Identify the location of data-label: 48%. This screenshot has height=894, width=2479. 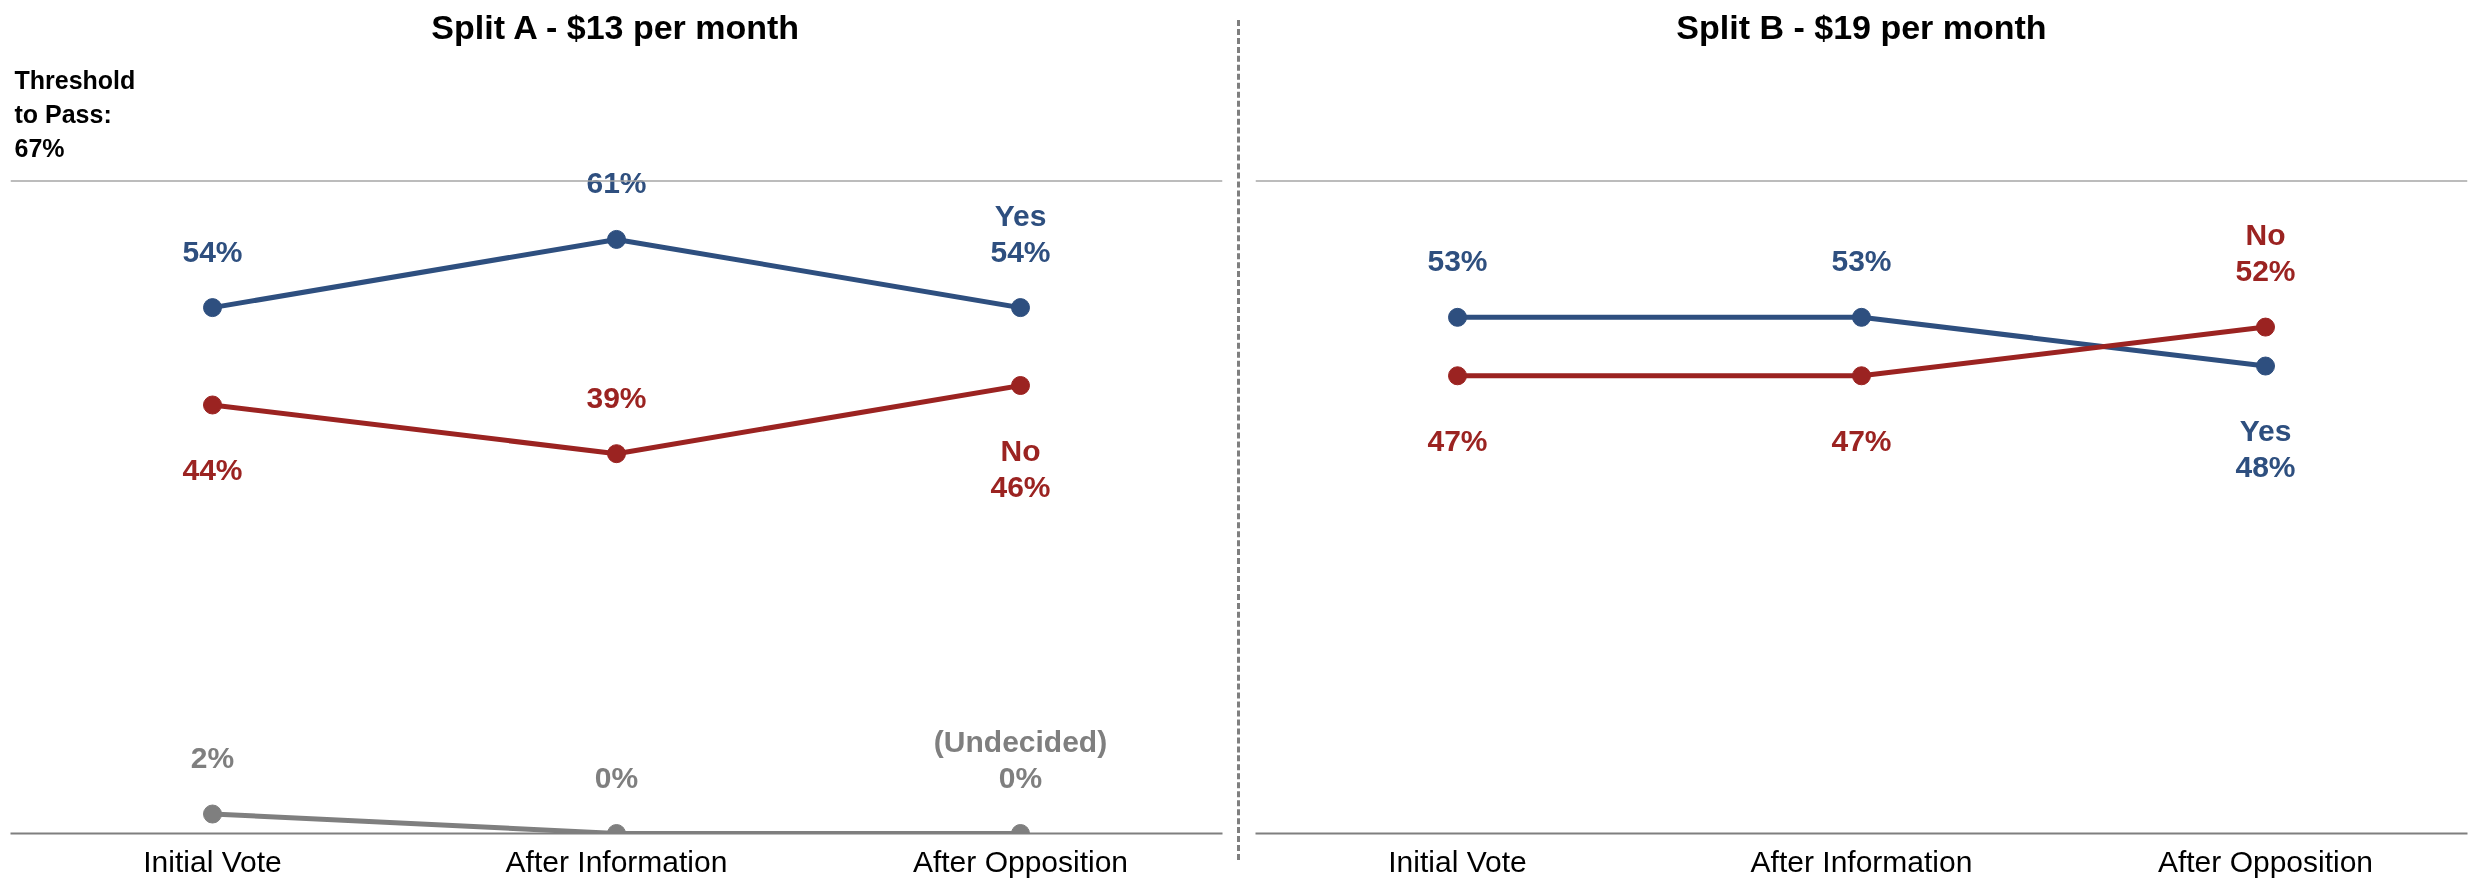
(2265, 467).